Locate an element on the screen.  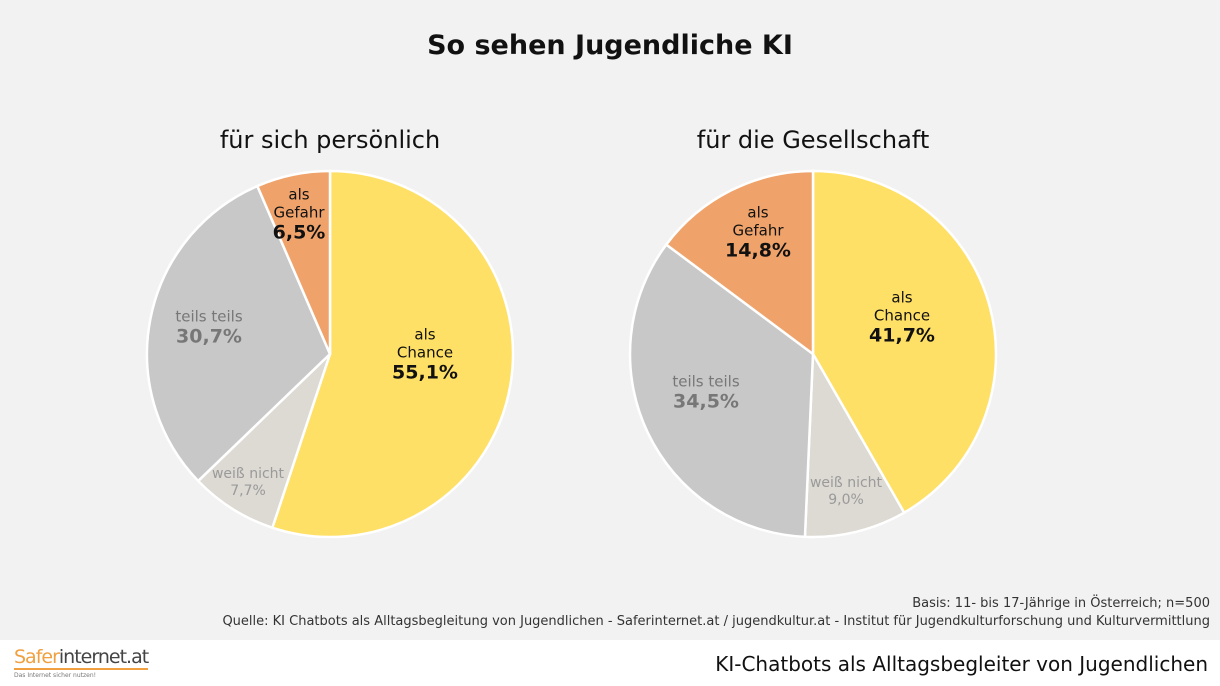
label-gefahr-2: als Gefahr 14,8% is located at coordinates (758, 232).